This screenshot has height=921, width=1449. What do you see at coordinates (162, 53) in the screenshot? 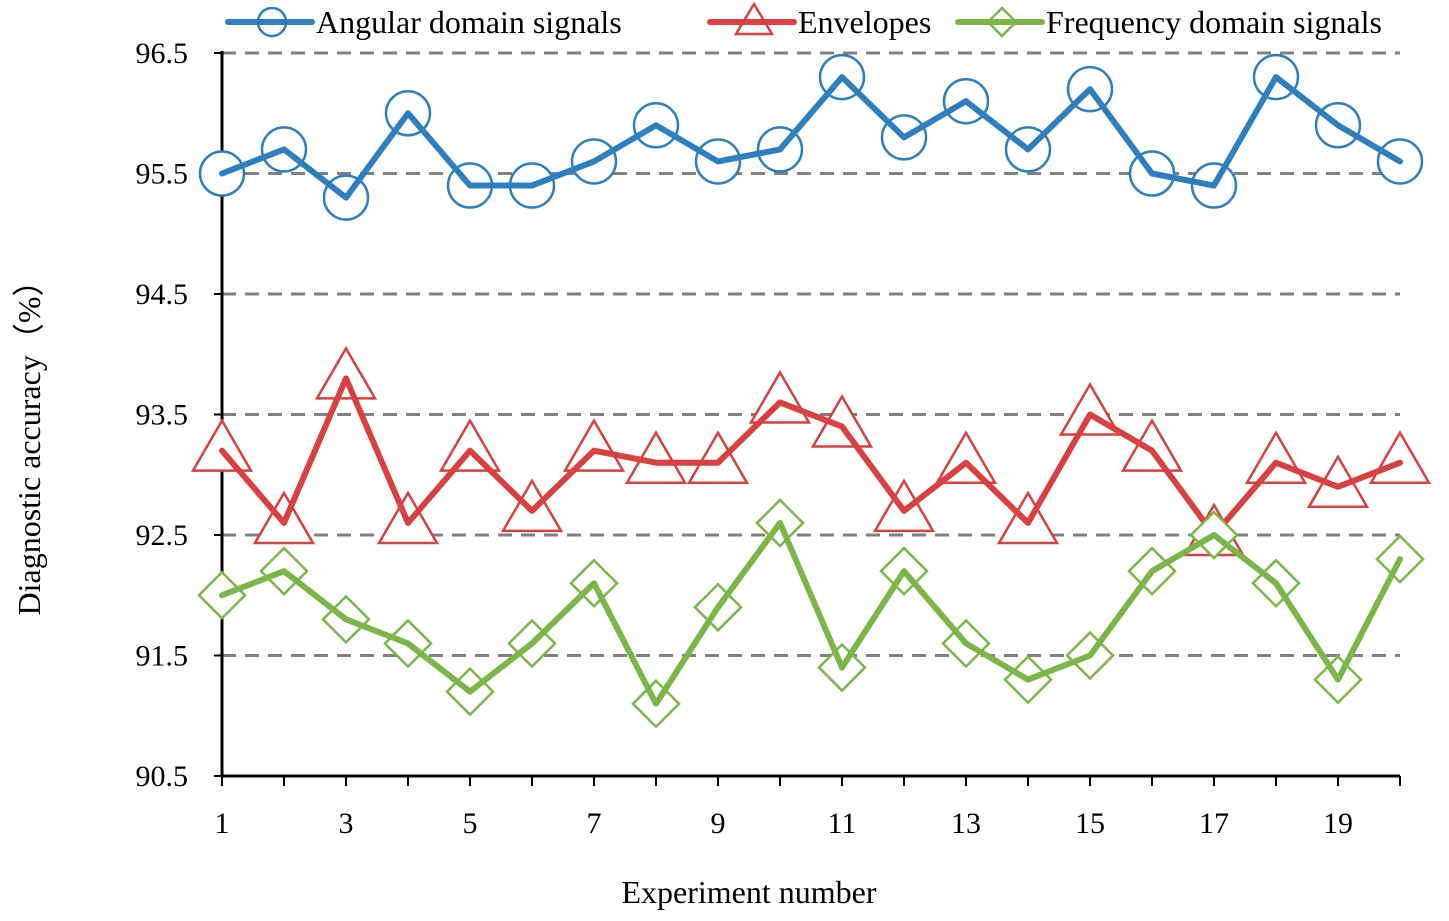
I see `y-tick-label: 96.5` at bounding box center [162, 53].